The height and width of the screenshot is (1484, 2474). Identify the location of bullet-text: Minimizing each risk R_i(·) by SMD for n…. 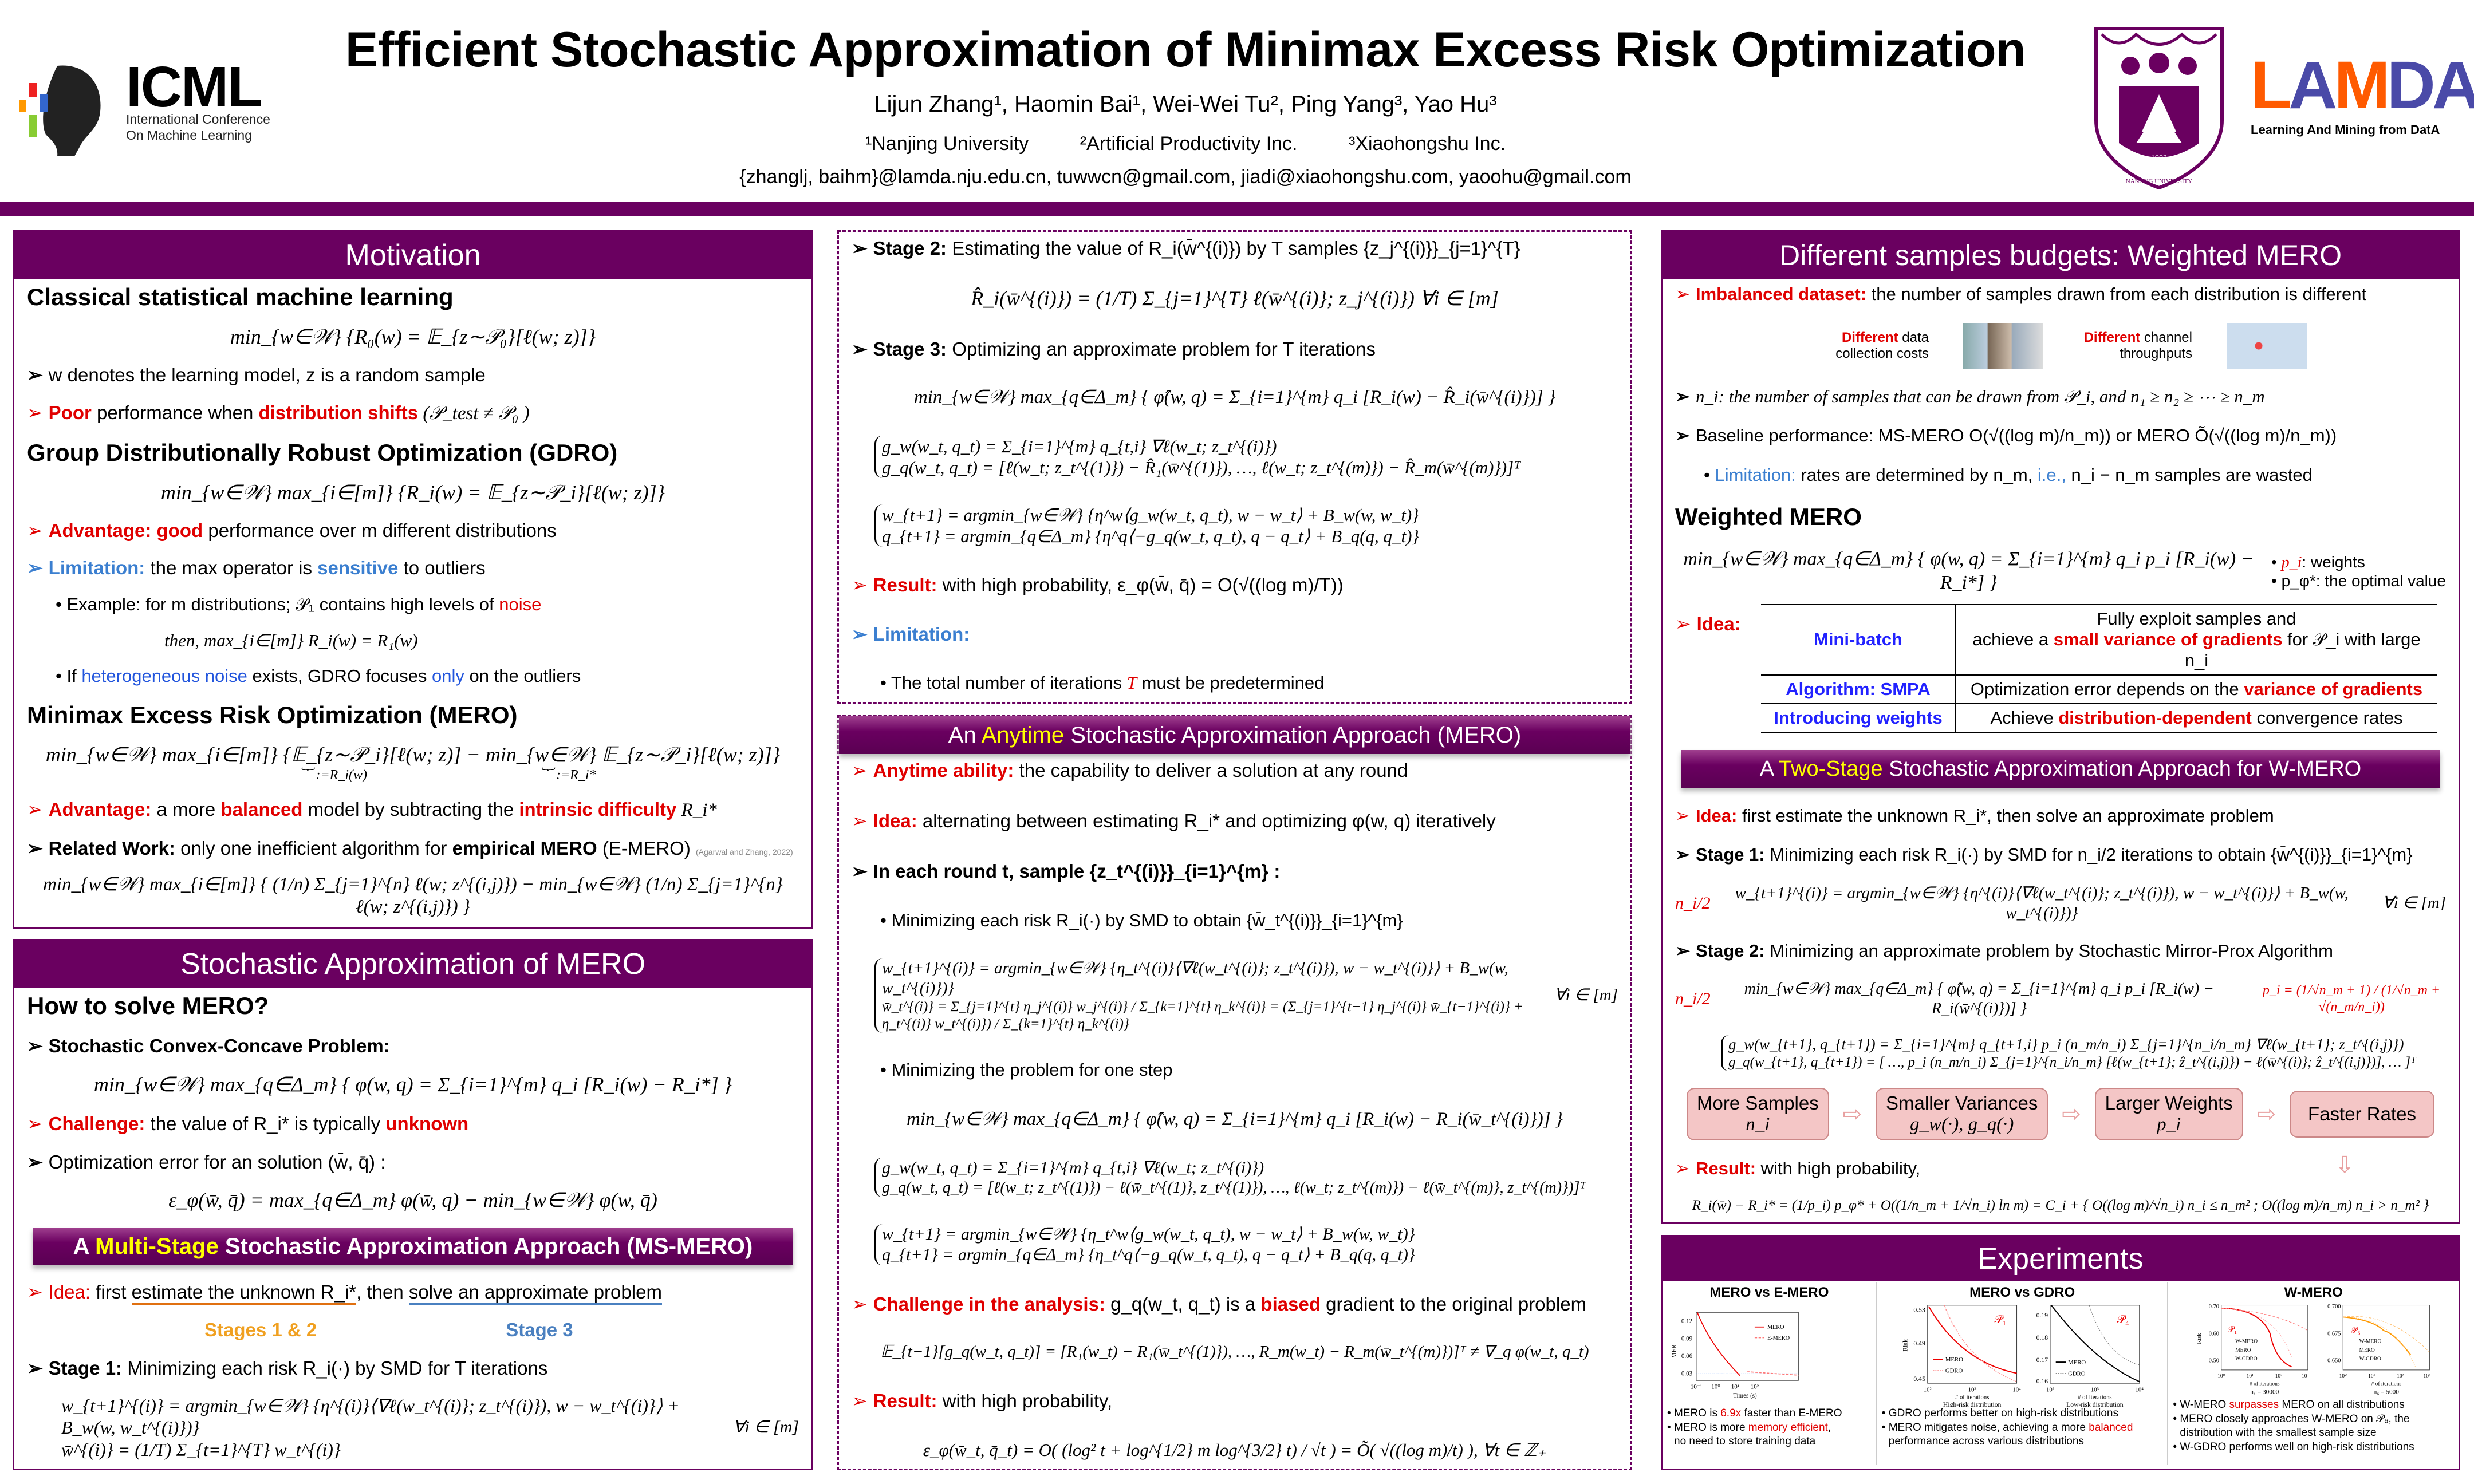
(2088, 854).